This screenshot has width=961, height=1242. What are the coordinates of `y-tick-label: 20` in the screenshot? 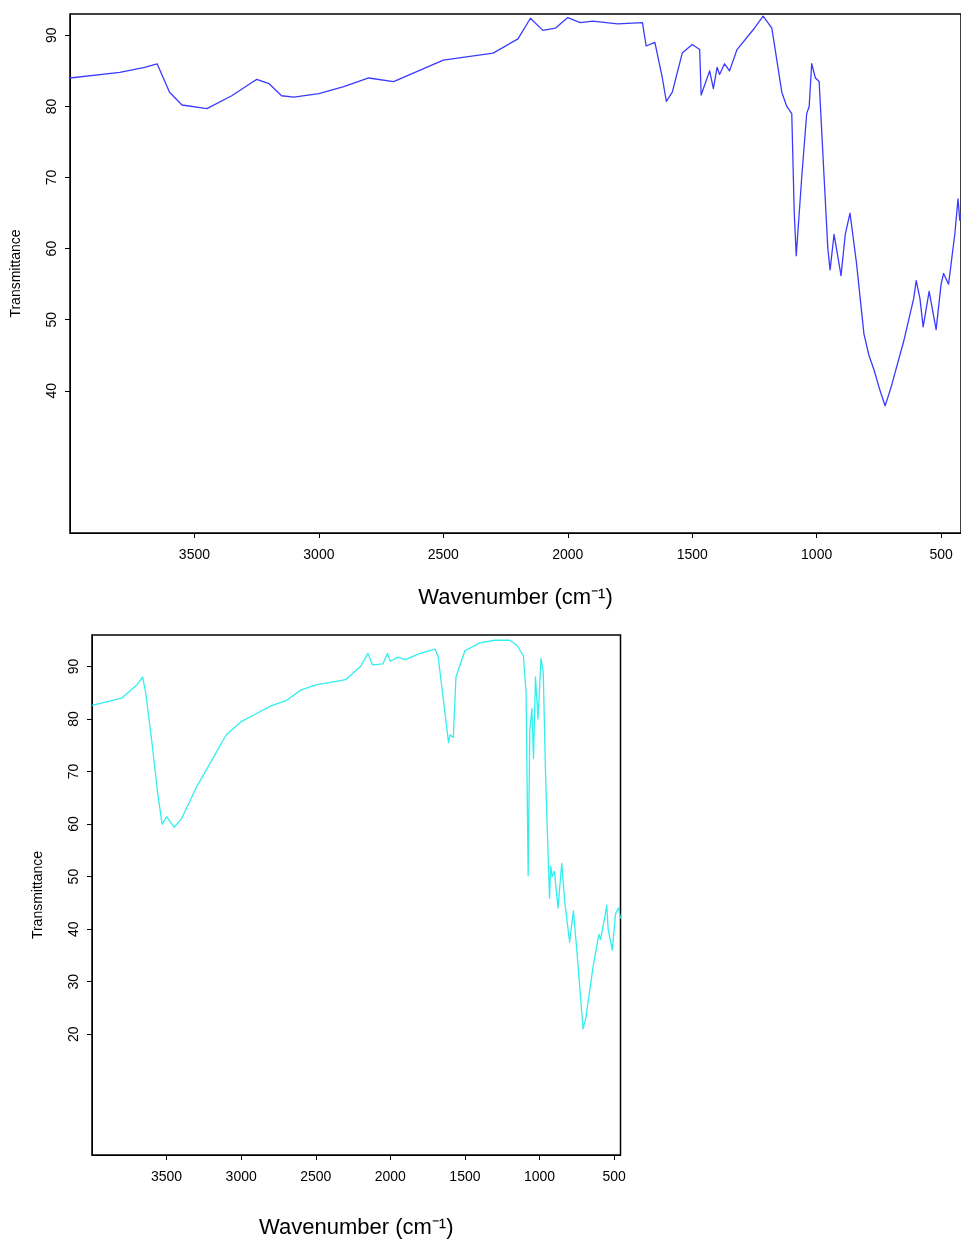 It's located at (73, 1034).